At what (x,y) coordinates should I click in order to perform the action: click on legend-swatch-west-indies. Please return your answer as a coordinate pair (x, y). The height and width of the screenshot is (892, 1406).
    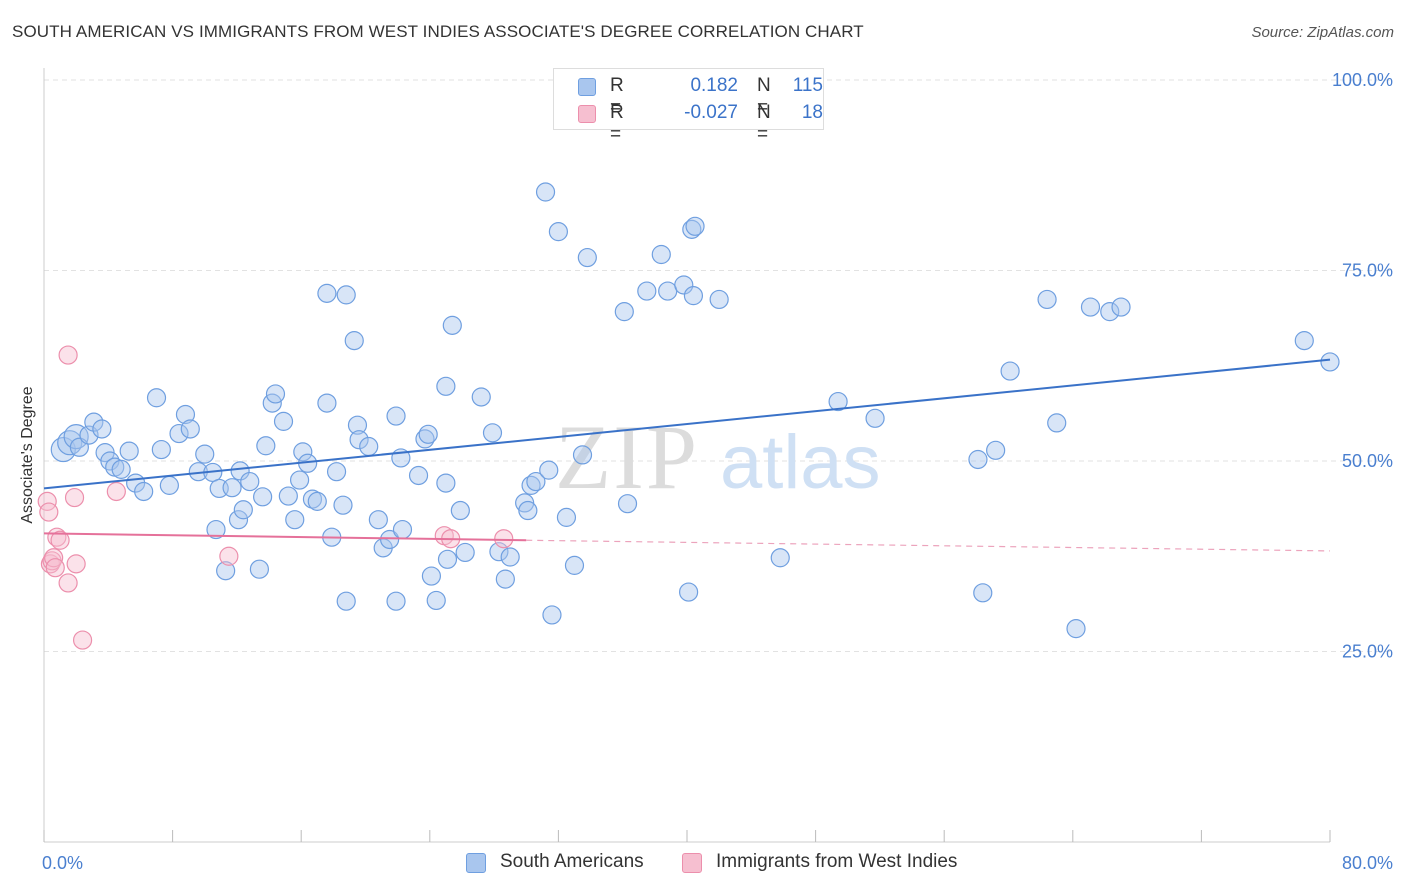
    Looking at the image, I should click on (587, 114).